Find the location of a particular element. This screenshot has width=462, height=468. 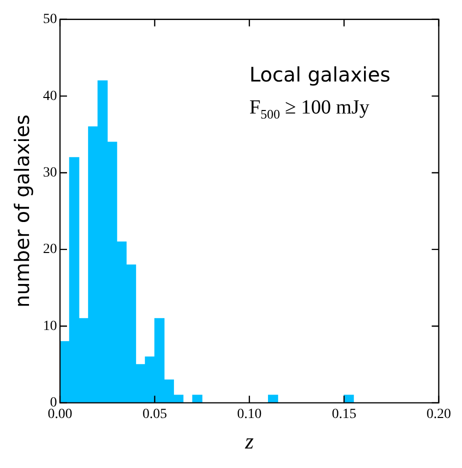

x-tick-label: 0.20 is located at coordinates (438, 414).